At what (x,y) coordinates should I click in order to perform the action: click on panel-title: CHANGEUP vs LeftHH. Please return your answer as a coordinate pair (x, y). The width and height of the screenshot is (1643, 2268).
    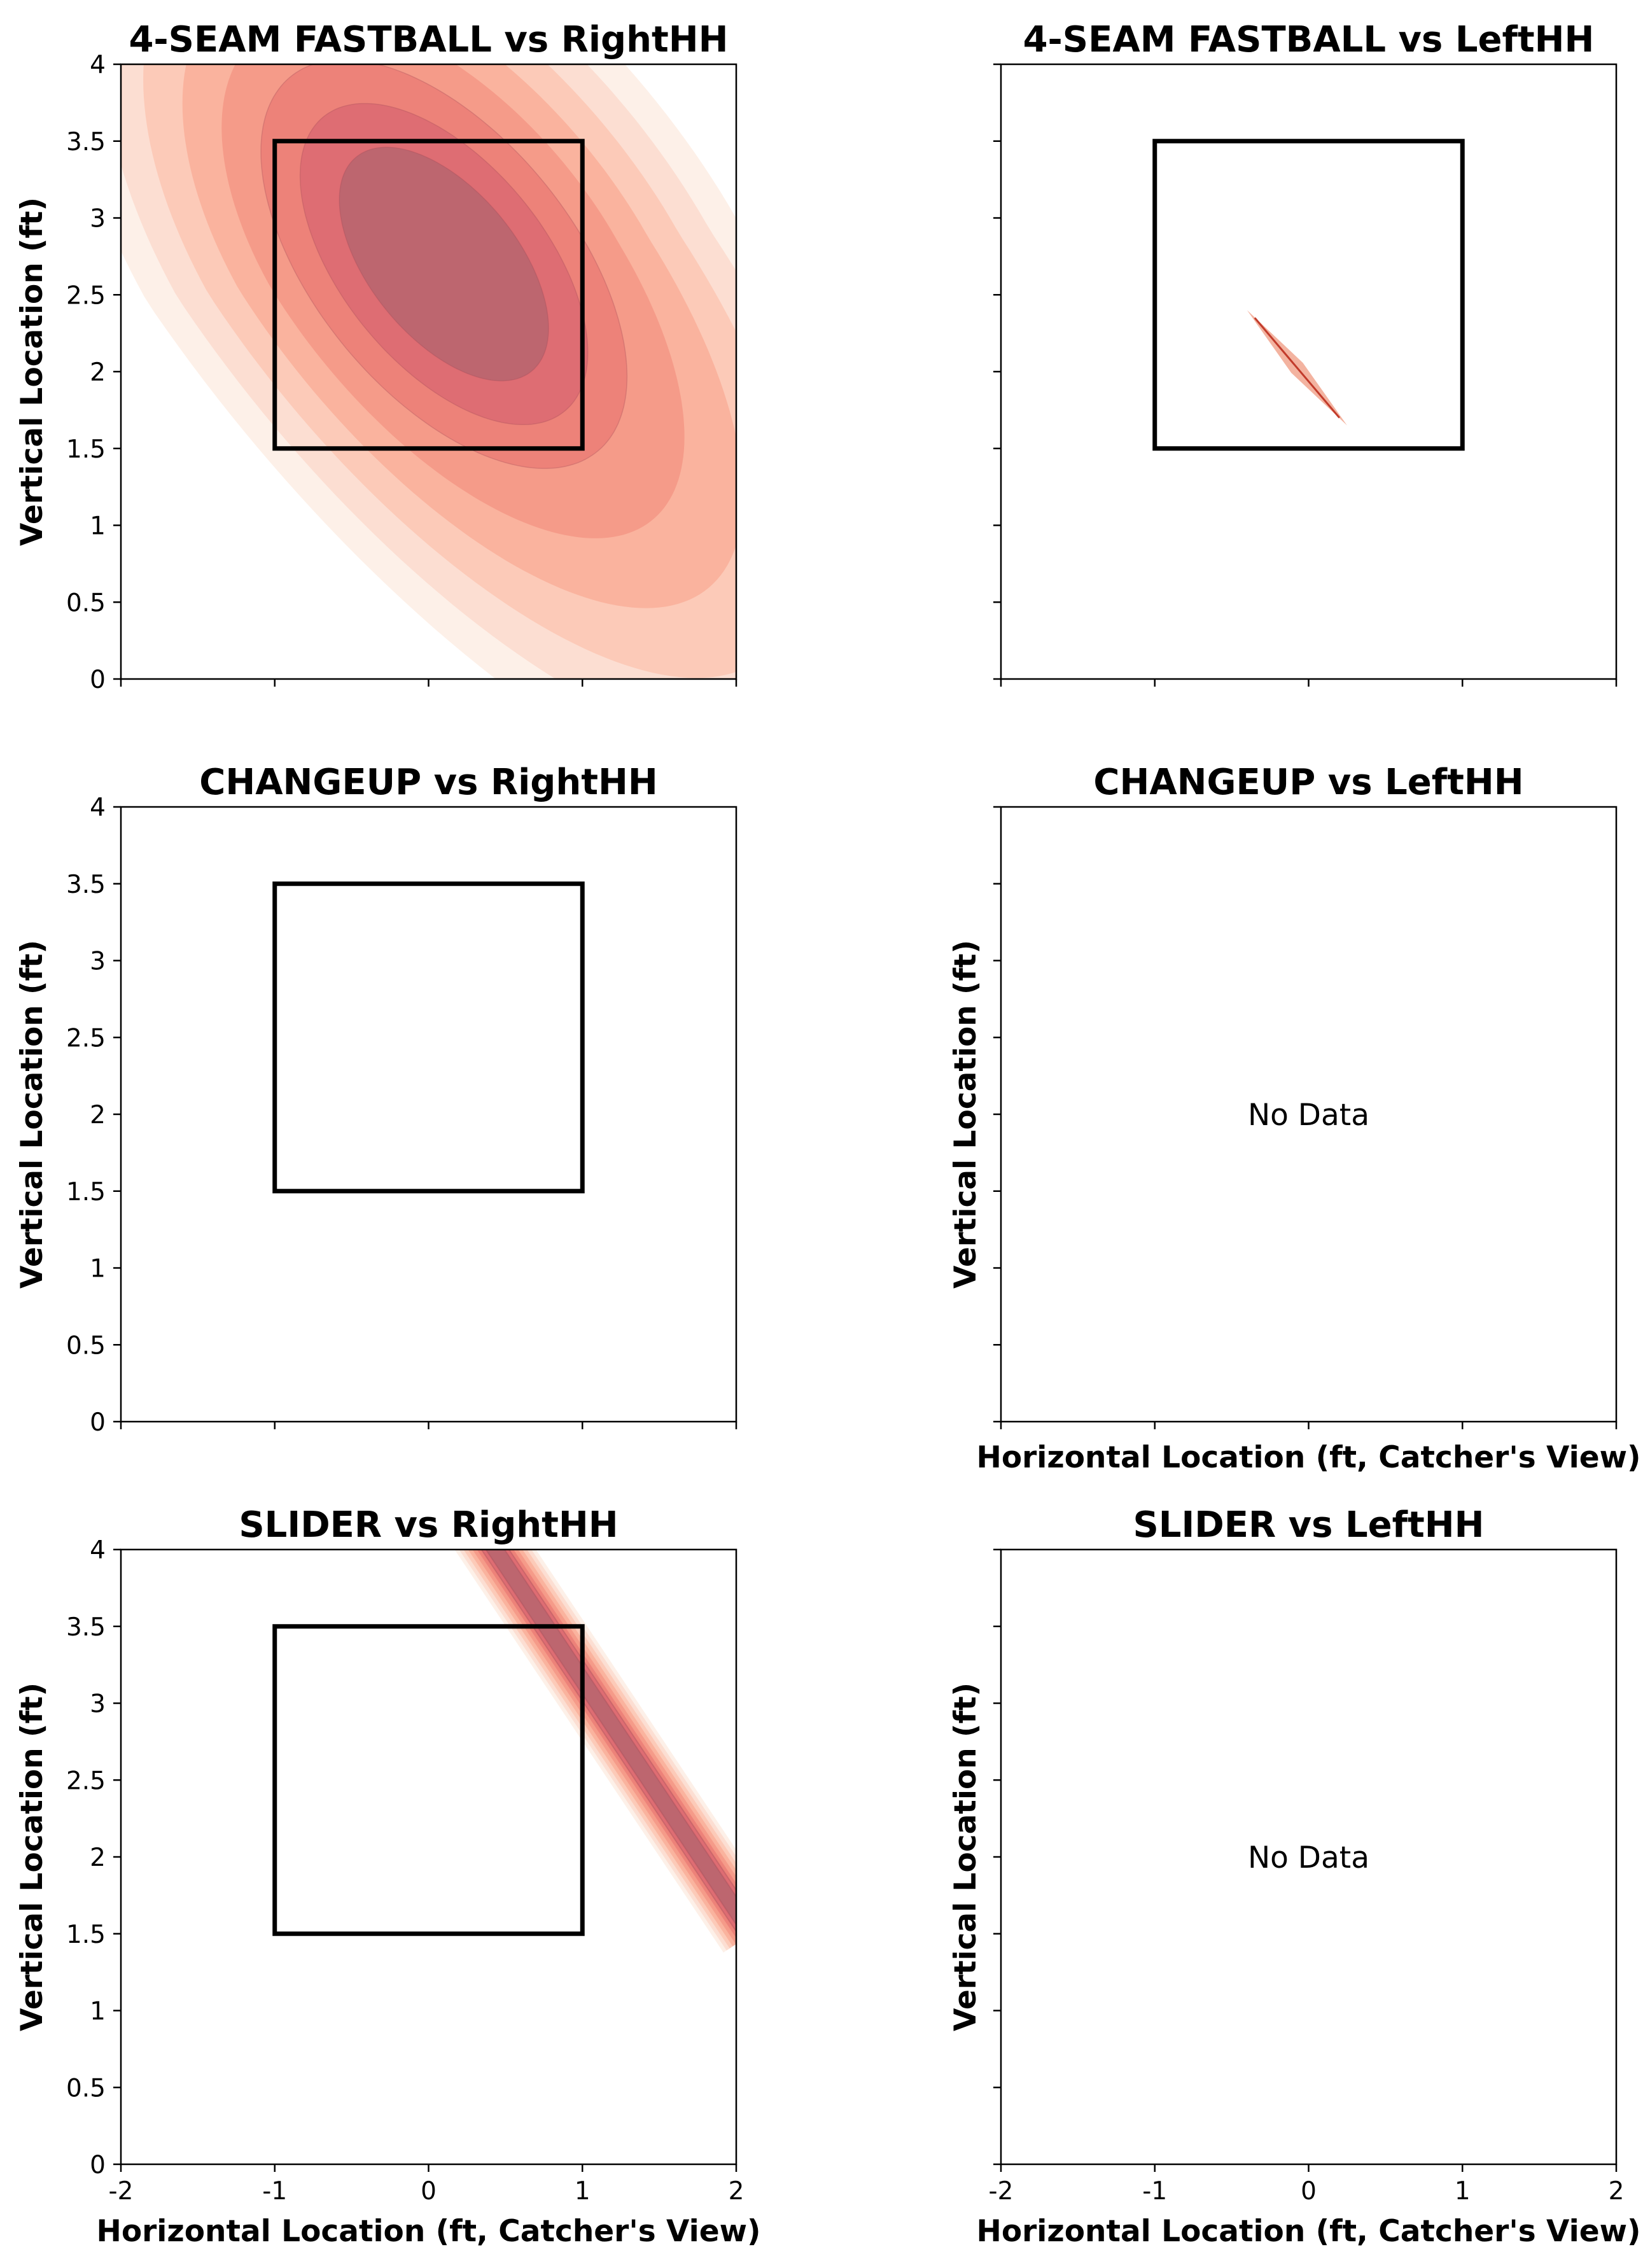
    Looking at the image, I should click on (1308, 782).